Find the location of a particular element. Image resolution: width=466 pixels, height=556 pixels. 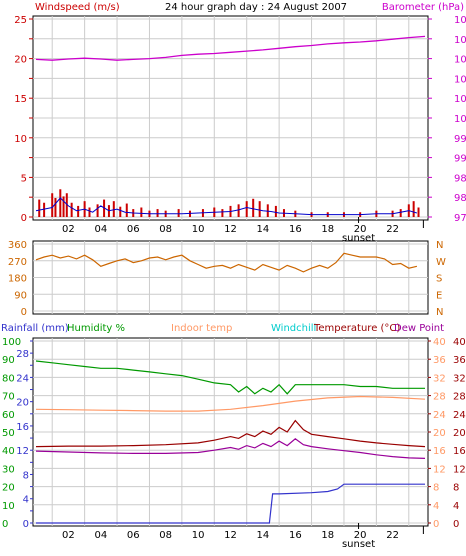

legend-windchill: Windchill is located at coordinates (293, 328).